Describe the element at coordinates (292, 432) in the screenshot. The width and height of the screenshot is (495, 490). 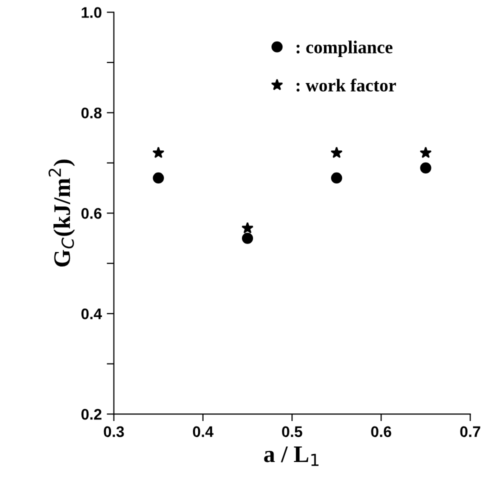
I see `x-tick-label: 0.5` at that location.